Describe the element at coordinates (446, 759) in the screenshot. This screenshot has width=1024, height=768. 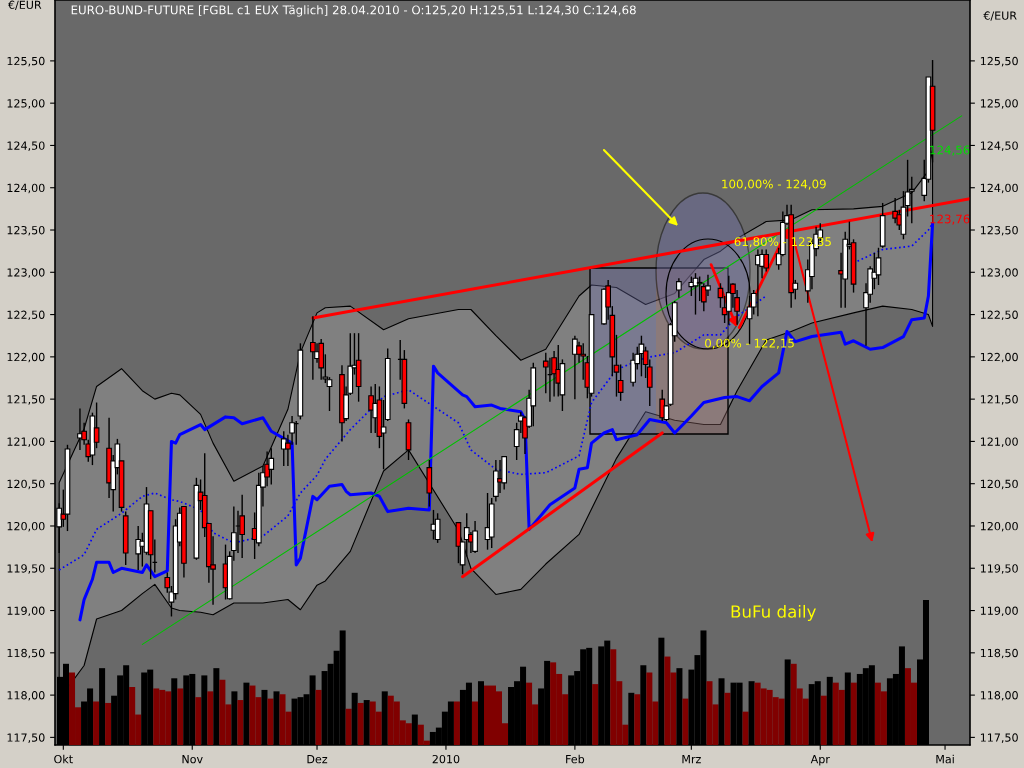
I see `x-tick-label: 2010` at that location.